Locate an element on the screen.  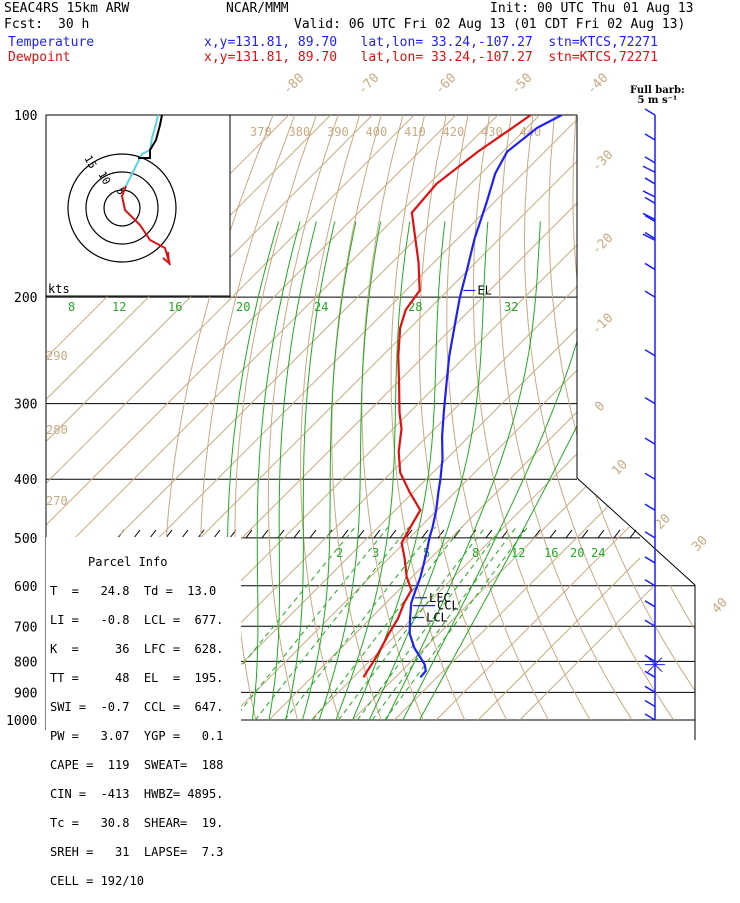
pressure-tick-label: 900 is located at coordinates (25, 693).